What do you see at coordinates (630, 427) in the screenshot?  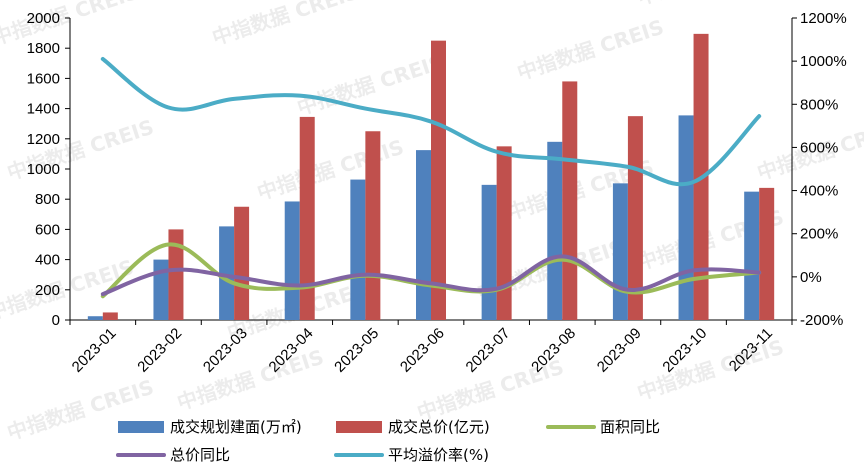 I see `legend-label-2: 面积同比` at bounding box center [630, 427].